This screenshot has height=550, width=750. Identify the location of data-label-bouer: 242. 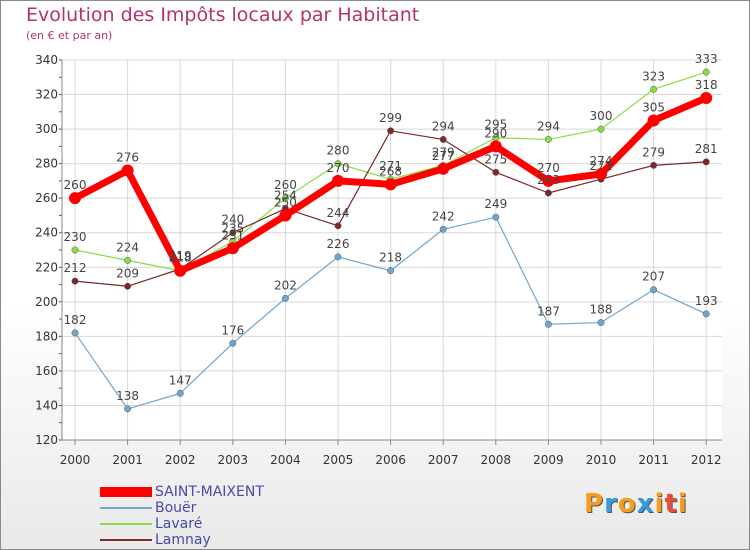
(443, 216).